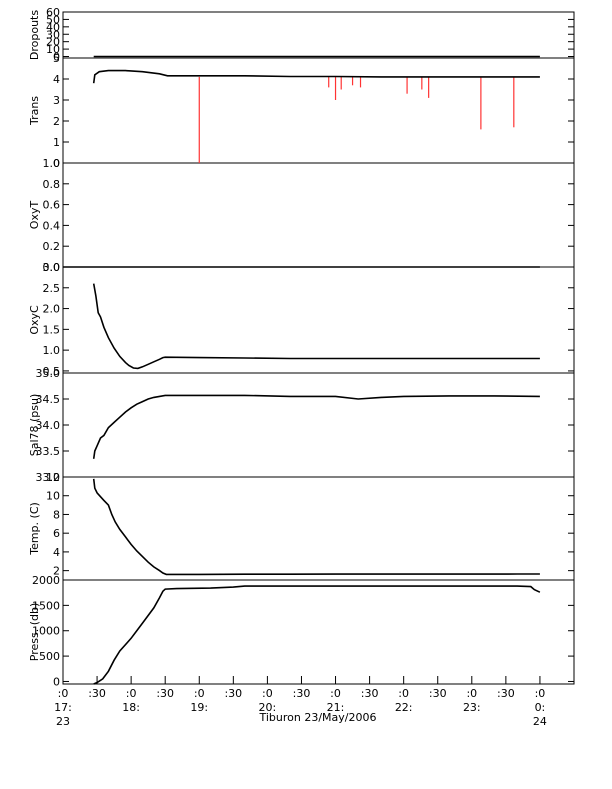  What do you see at coordinates (52, 163) in the screenshot?
I see `y-tick-label-oxyt: 1.0` at bounding box center [52, 163].